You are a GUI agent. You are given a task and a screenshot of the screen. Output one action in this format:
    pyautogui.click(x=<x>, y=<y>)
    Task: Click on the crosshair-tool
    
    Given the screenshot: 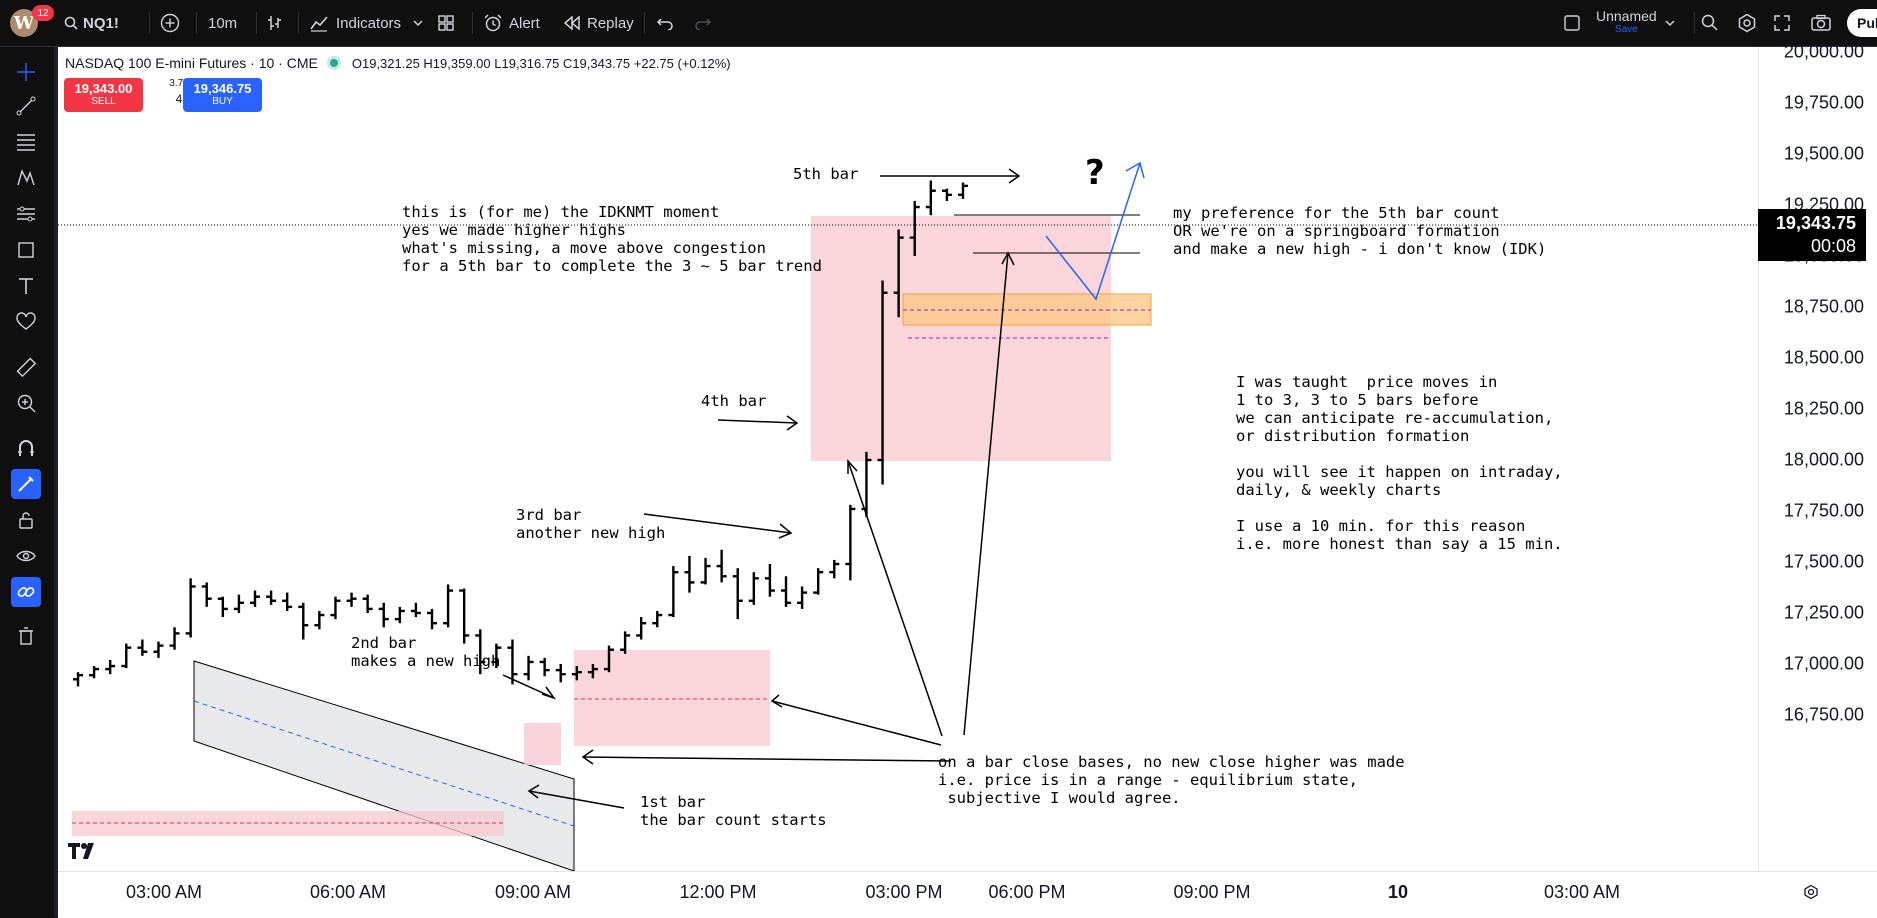 What is the action you would take?
    pyautogui.click(x=26, y=72)
    